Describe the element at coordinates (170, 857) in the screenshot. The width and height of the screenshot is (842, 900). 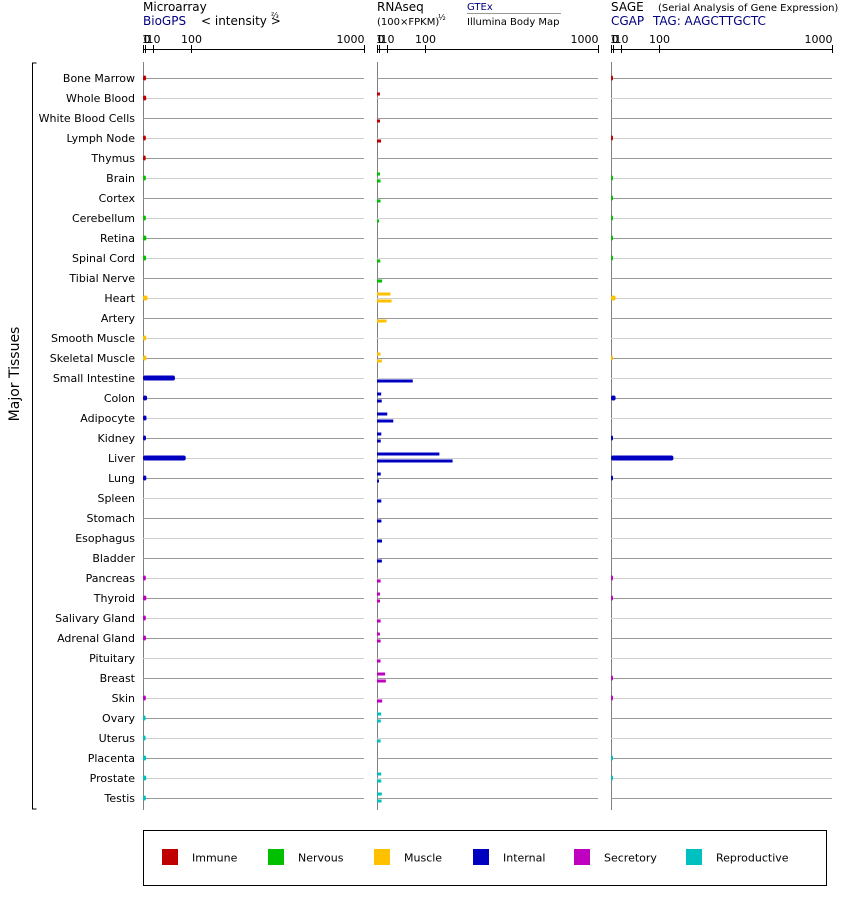
I see `legend-swatch-immune` at that location.